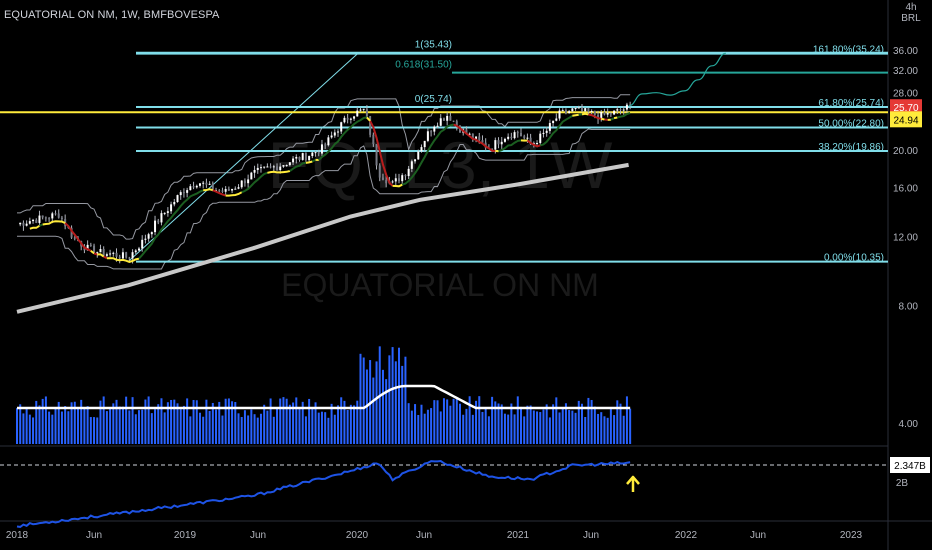 This screenshot has width=932, height=550. Describe the element at coordinates (112, 15) in the screenshot. I see `chart-legend-title: EQUATORIAL ON NM, 1W, BMFBOVESPA` at that location.